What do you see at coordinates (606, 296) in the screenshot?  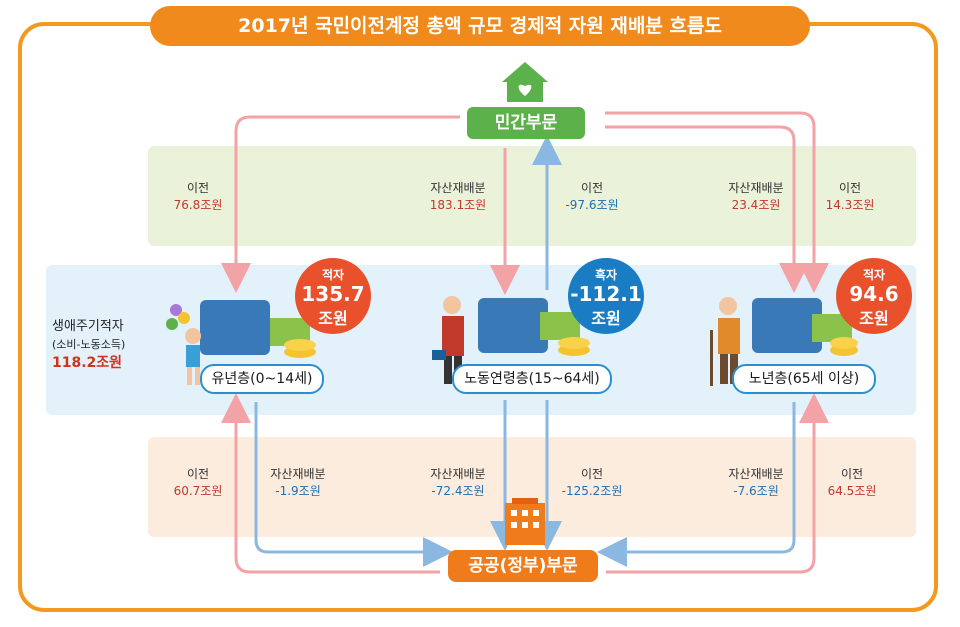 I see `working-surplus-bubble: 흑자 -112.1 조원` at bounding box center [606, 296].